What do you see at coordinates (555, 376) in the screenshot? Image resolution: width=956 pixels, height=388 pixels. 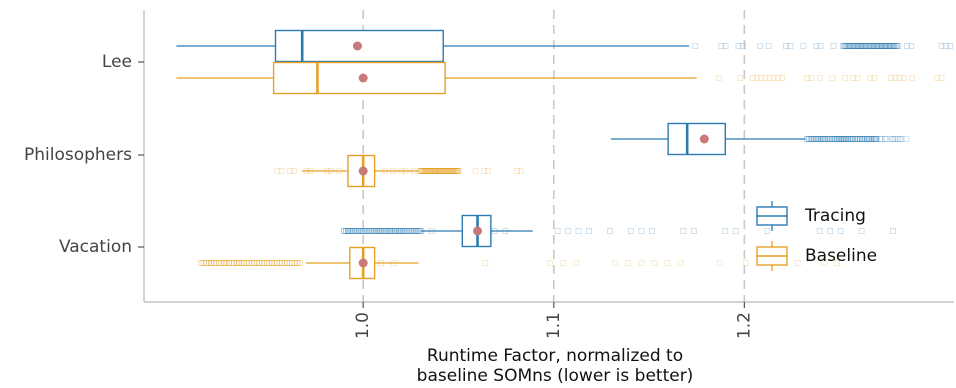 I see `x-axis-title: baseline SOMns (lower is better)` at bounding box center [555, 376].